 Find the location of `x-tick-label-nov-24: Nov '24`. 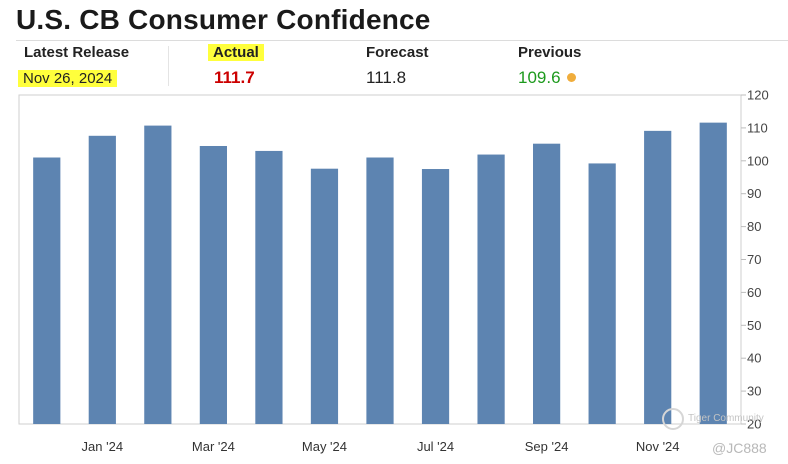

x-tick-label-nov-24: Nov '24 is located at coordinates (658, 446).